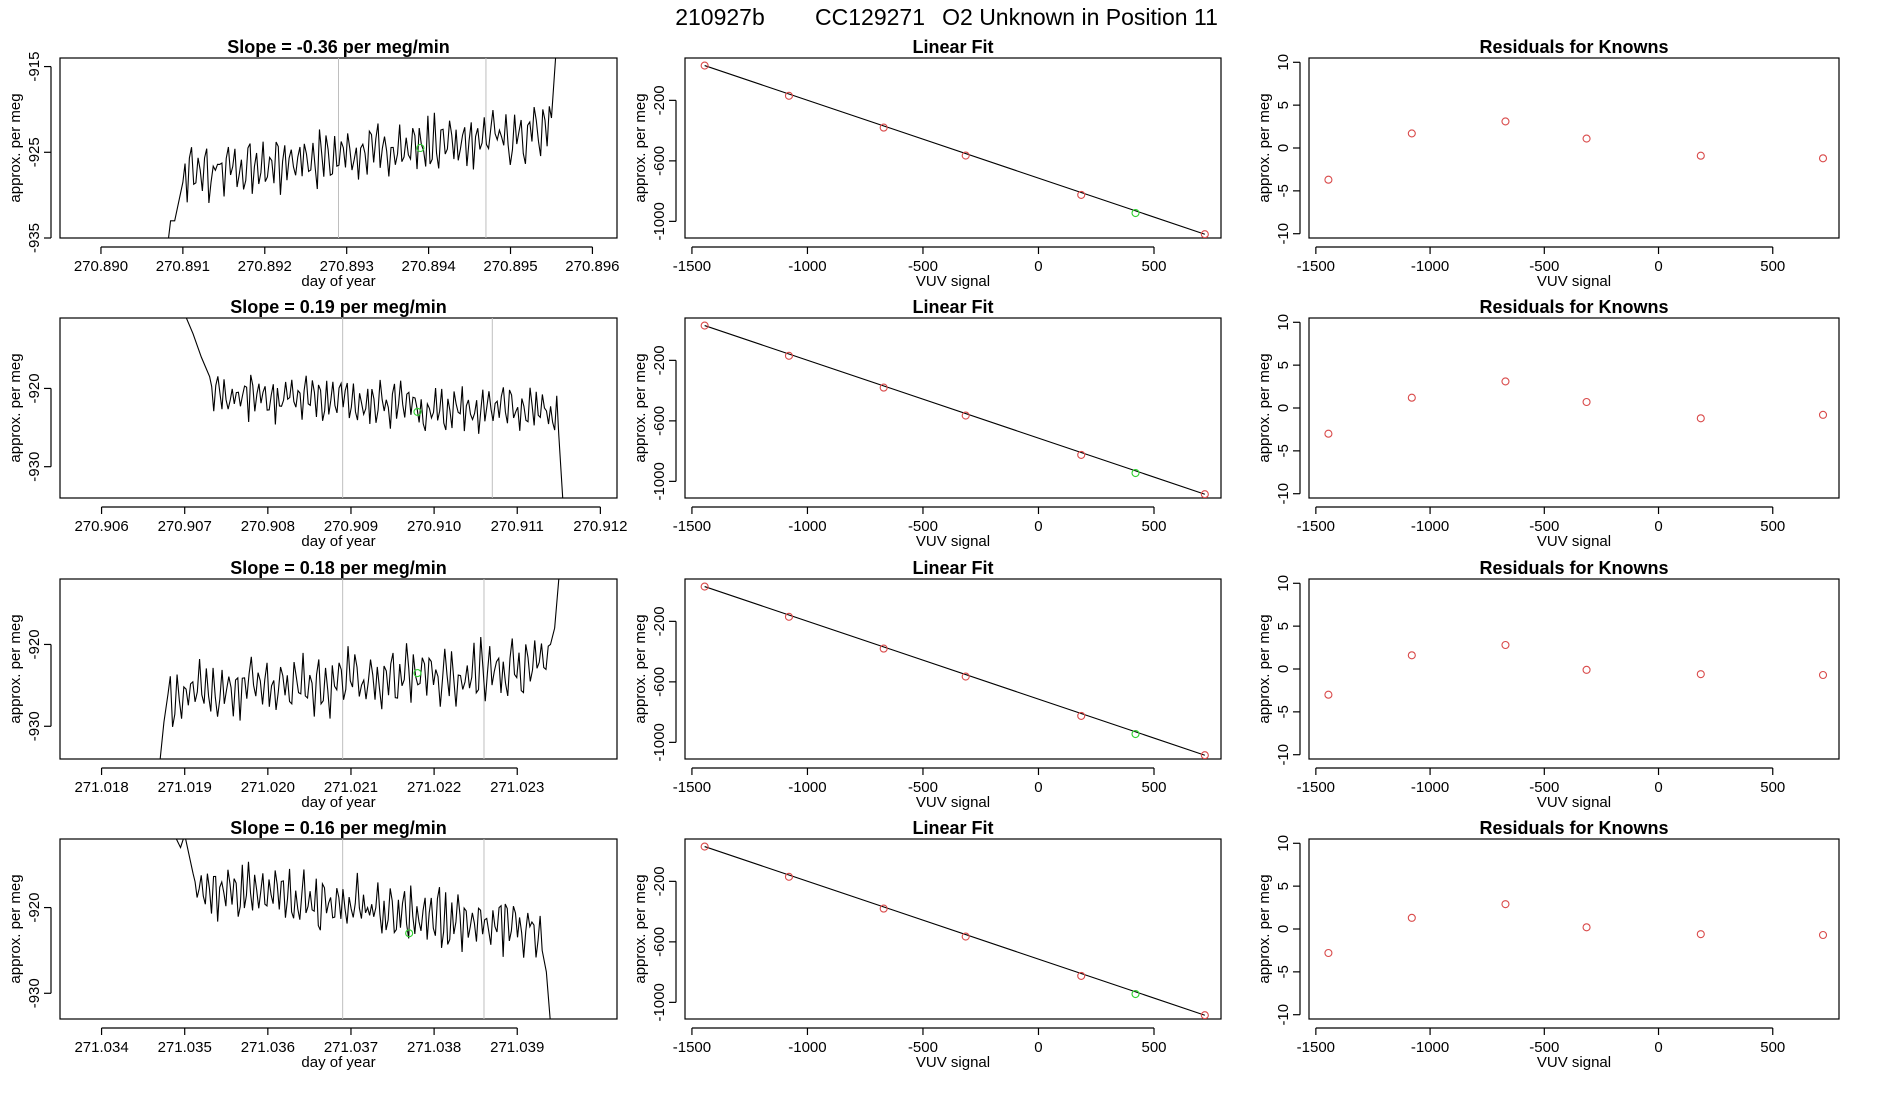 This screenshot has width=1900, height=1100. Describe the element at coordinates (185, 1047) in the screenshot. I see `x-tick-label: 271.035` at that location.